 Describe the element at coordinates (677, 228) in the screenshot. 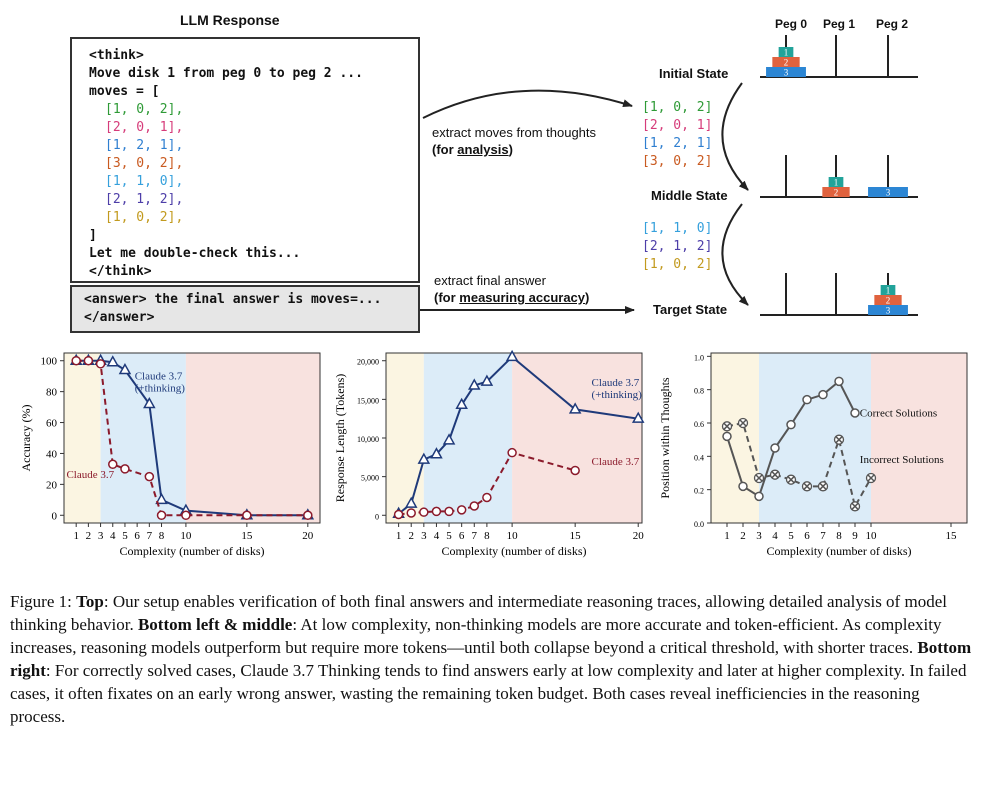

I see `extracted-move-b-1: [1, 1, 0]` at that location.